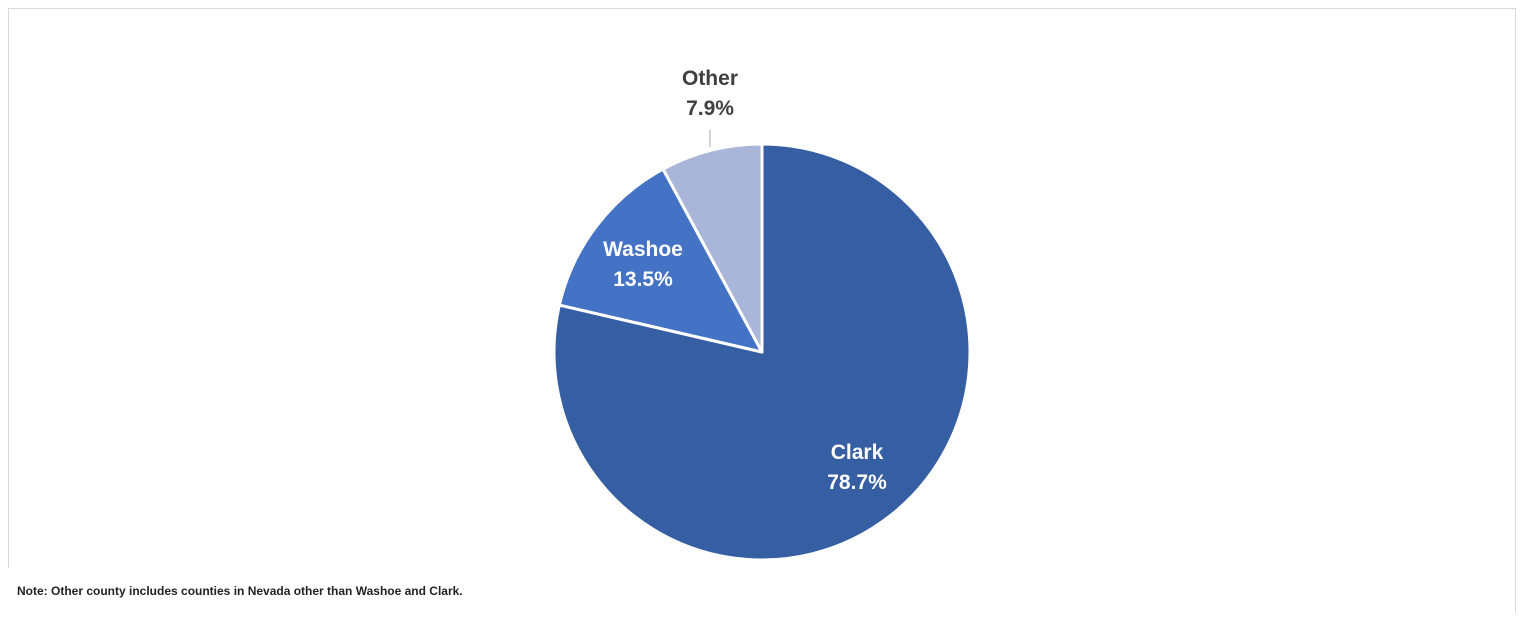  Describe the element at coordinates (710, 108) in the screenshot. I see `slice-value-other: 7.9%` at that location.